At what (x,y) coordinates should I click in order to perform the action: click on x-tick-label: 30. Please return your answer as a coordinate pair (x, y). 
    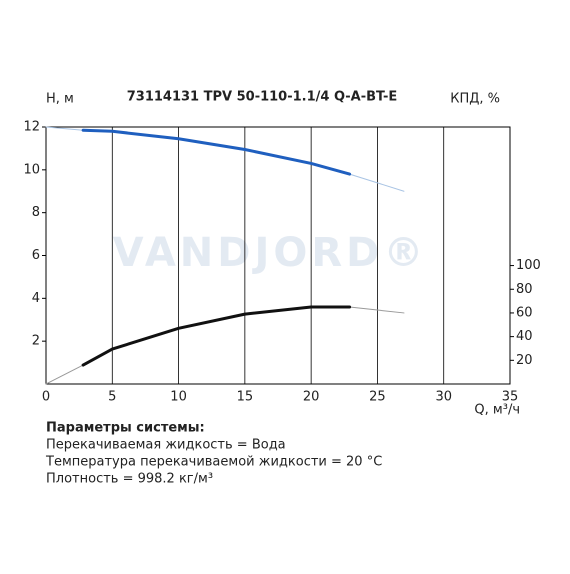
    Looking at the image, I should click on (443, 397).